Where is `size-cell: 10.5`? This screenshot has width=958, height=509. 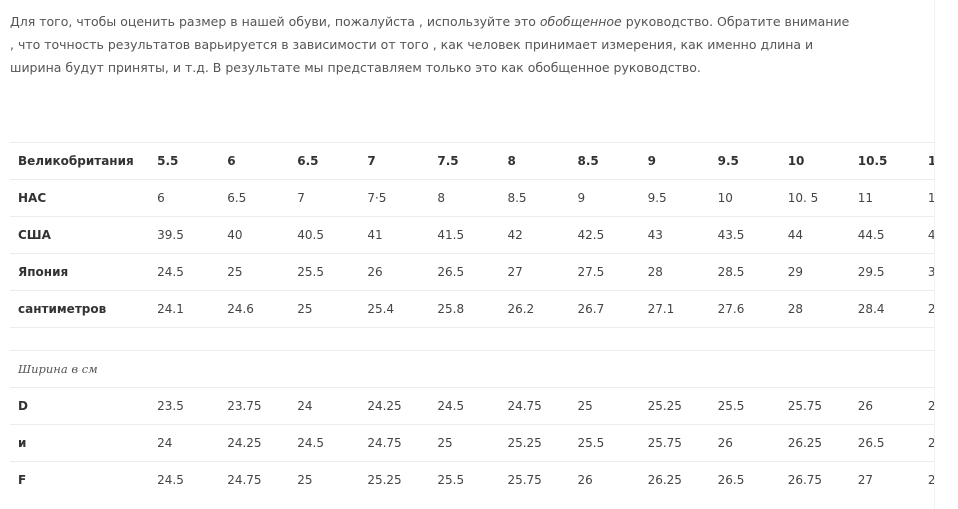
size-cell: 10.5 is located at coordinates (884, 161).